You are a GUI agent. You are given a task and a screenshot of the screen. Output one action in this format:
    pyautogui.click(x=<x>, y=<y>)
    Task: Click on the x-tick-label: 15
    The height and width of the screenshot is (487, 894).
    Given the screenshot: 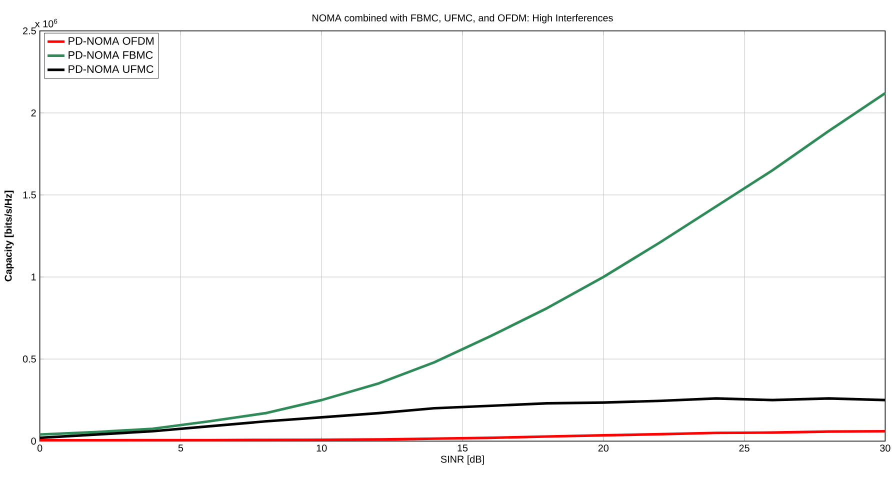 What is the action you would take?
    pyautogui.click(x=463, y=448)
    